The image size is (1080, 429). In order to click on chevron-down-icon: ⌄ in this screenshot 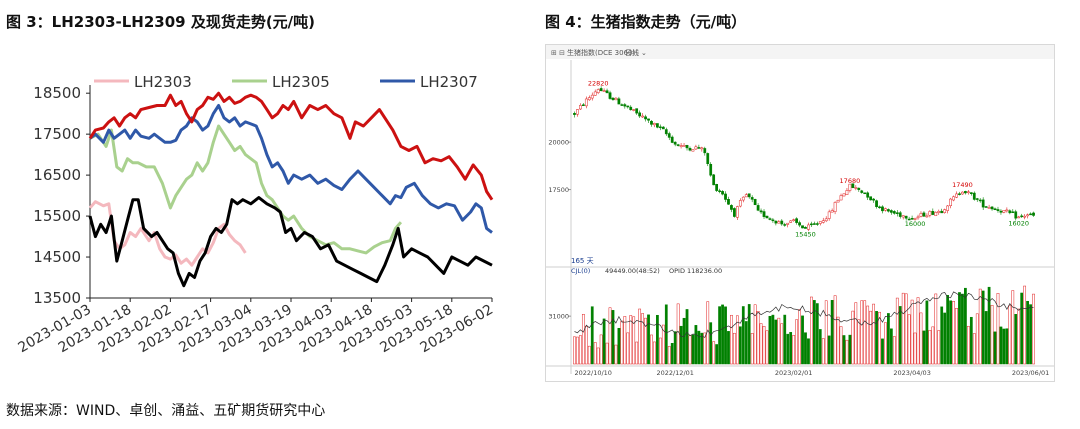, I will do `click(644, 53)`.